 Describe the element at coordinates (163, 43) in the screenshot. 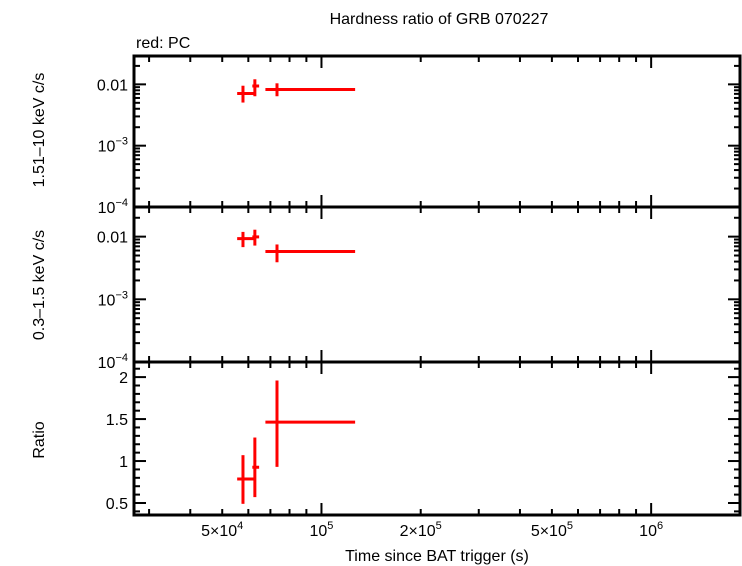

I see `chart-subtitle: red: PC` at that location.